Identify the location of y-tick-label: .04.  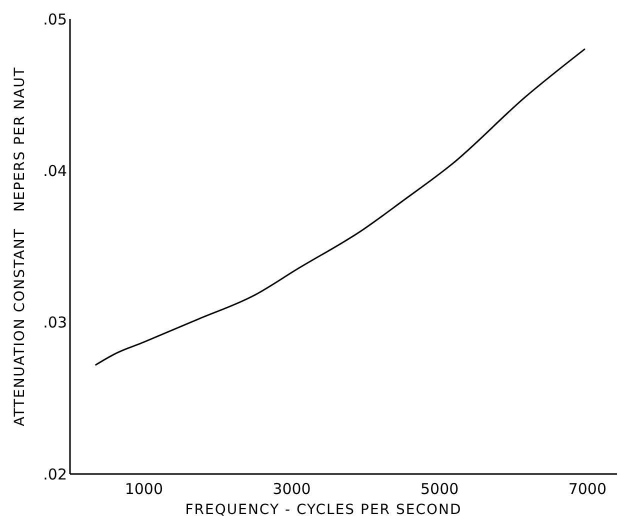
(55, 171).